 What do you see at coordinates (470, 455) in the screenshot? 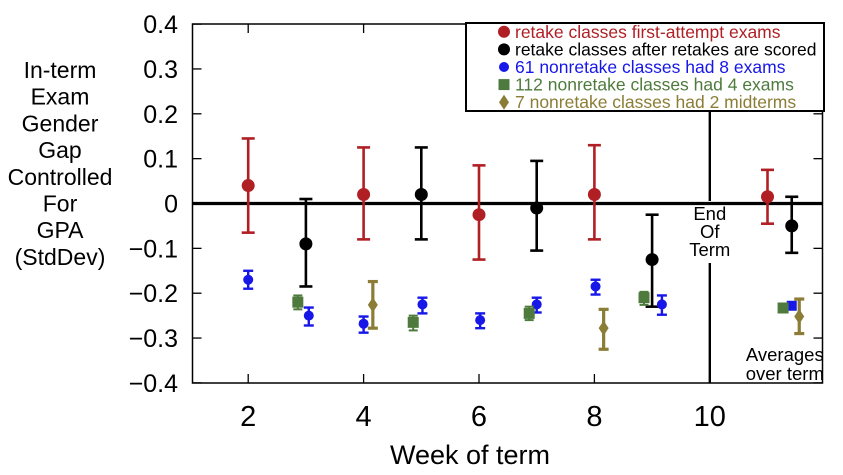
I see `x-axis-title: Week of term` at bounding box center [470, 455].